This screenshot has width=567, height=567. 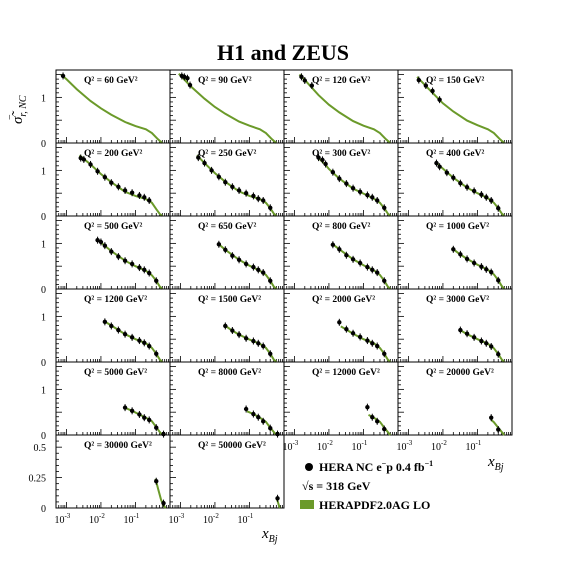 What do you see at coordinates (100, 474) in the screenshot?
I see `panel-q2-30000: Q² = 30000 GeV² 0 0.25 0.5` at bounding box center [100, 474].